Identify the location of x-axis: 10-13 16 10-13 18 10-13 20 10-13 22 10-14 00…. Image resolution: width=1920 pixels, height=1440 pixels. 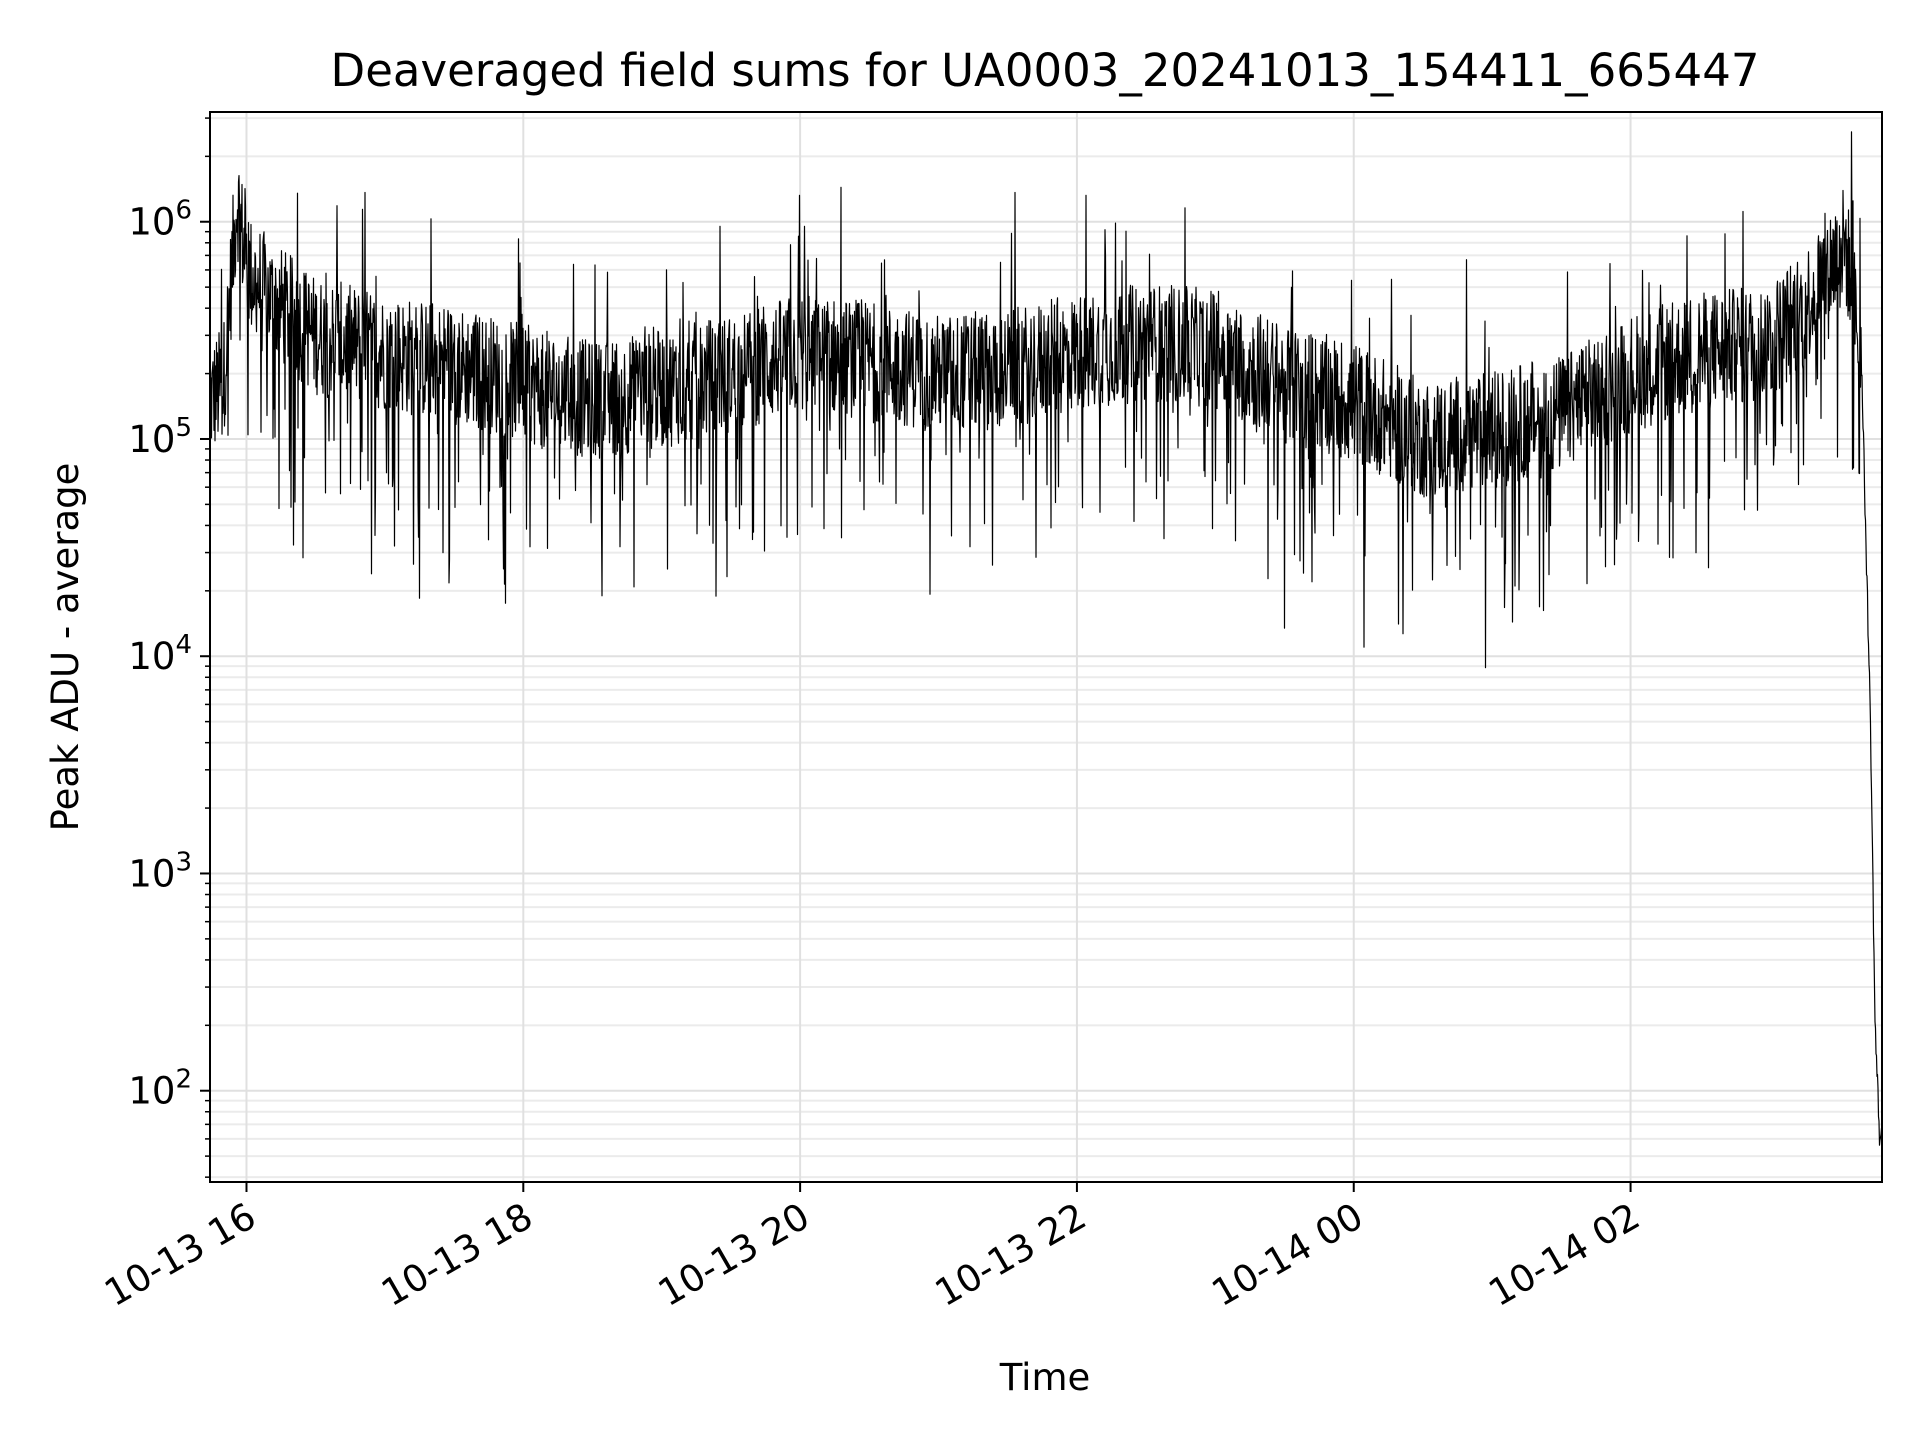
(872, 1248).